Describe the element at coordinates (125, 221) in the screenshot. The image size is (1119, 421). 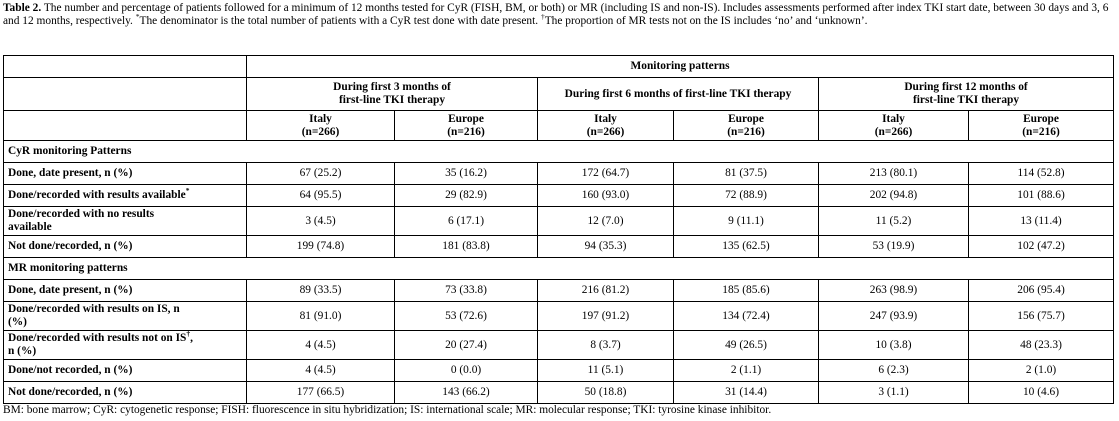
I see `row-label: Done/recorded with no results available` at that location.